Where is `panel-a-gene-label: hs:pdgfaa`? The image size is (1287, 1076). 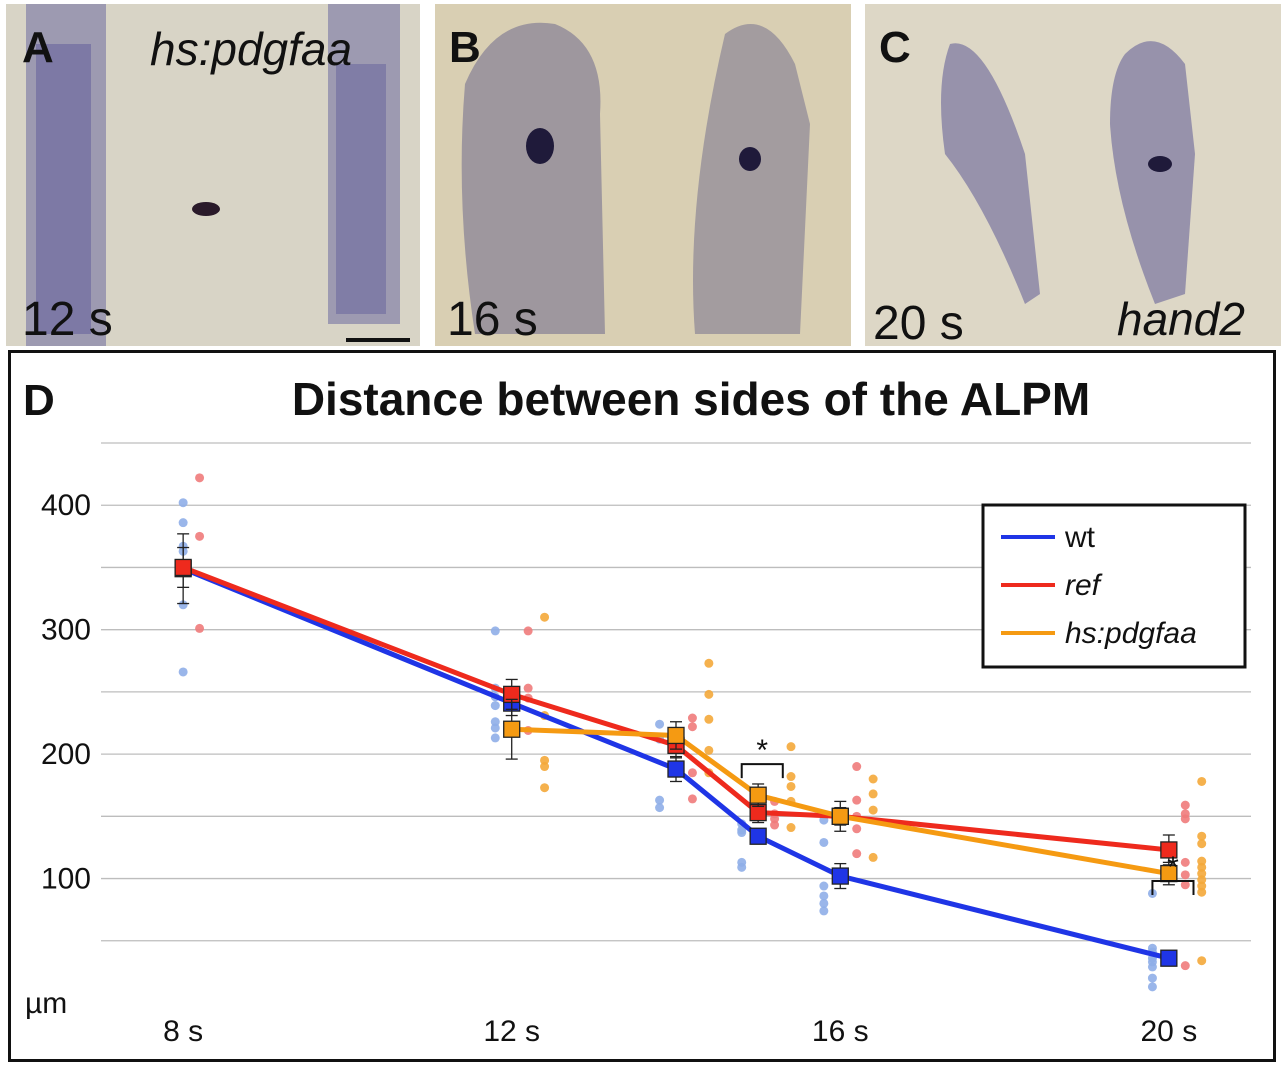 panel-a-gene-label: hs:pdgfaa is located at coordinates (251, 49).